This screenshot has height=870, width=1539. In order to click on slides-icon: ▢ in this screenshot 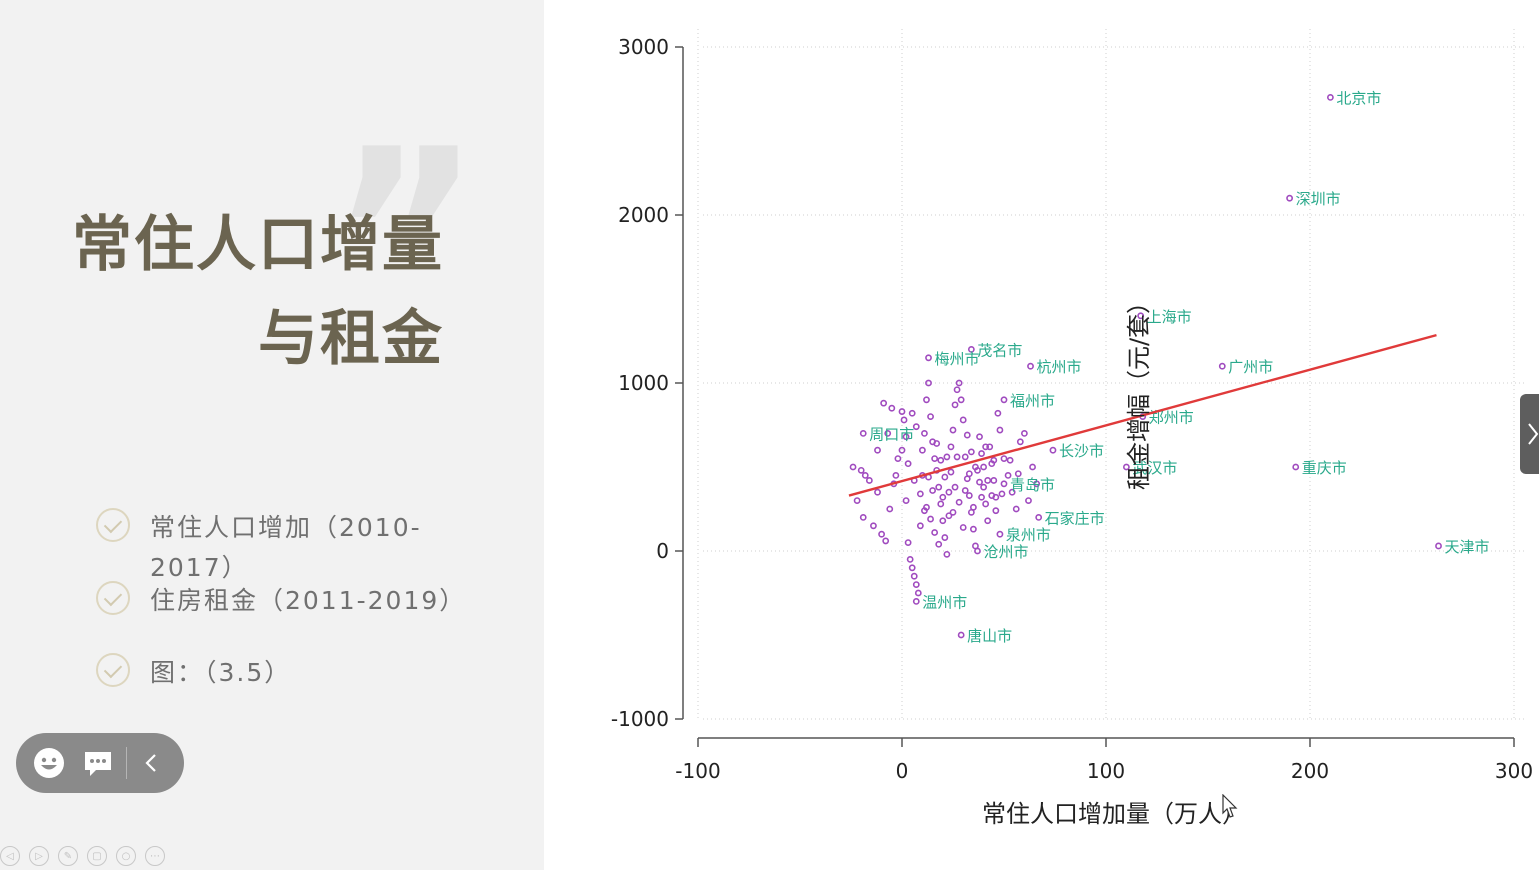, I will do `click(97, 856)`.